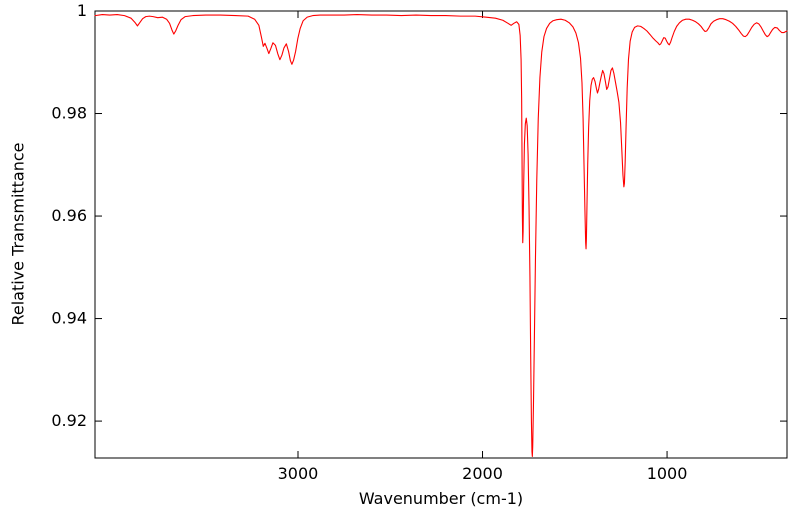 The width and height of the screenshot is (799, 516). Describe the element at coordinates (82, 10) in the screenshot. I see `y-tick-label: 1` at that location.